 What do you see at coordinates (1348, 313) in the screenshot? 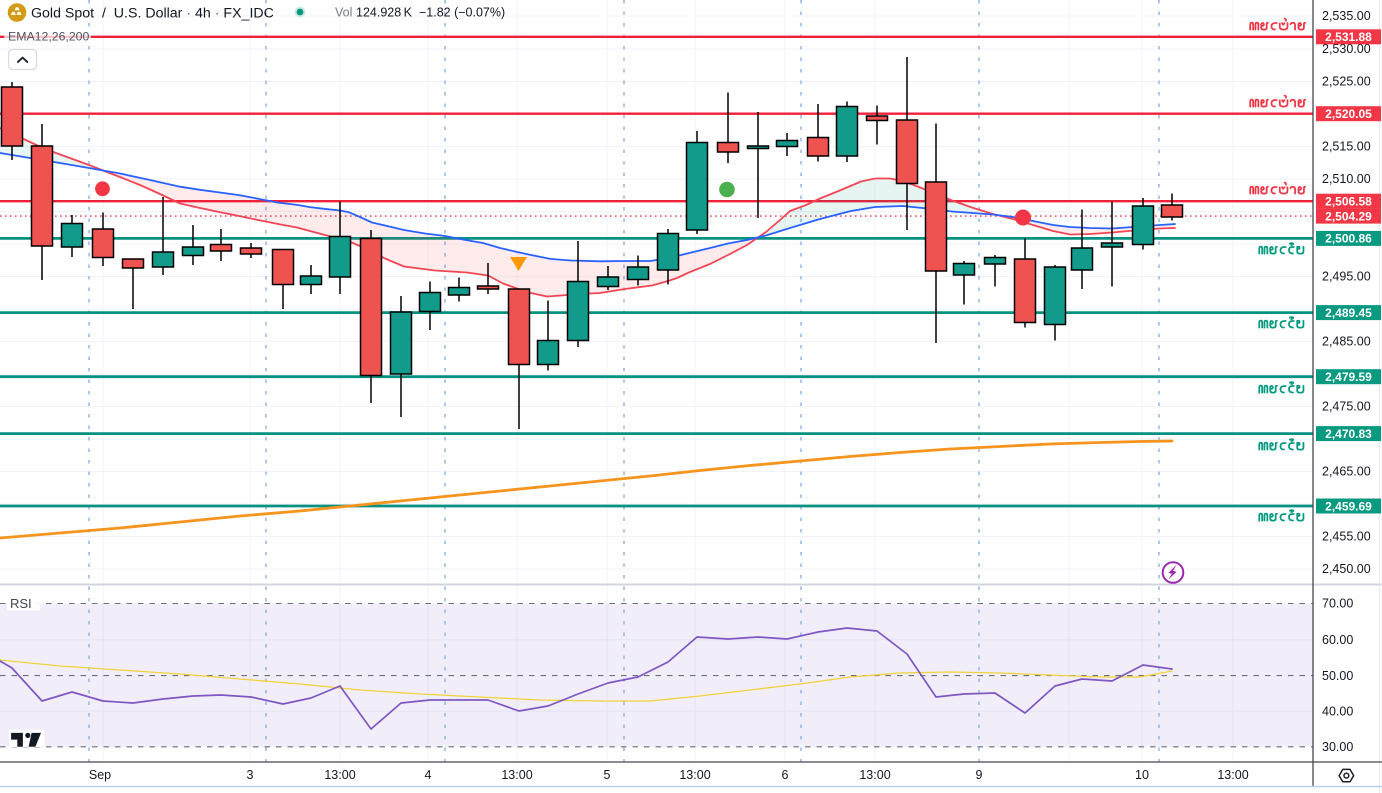
I see `svg-text: 2,489.45` at bounding box center [1348, 313].